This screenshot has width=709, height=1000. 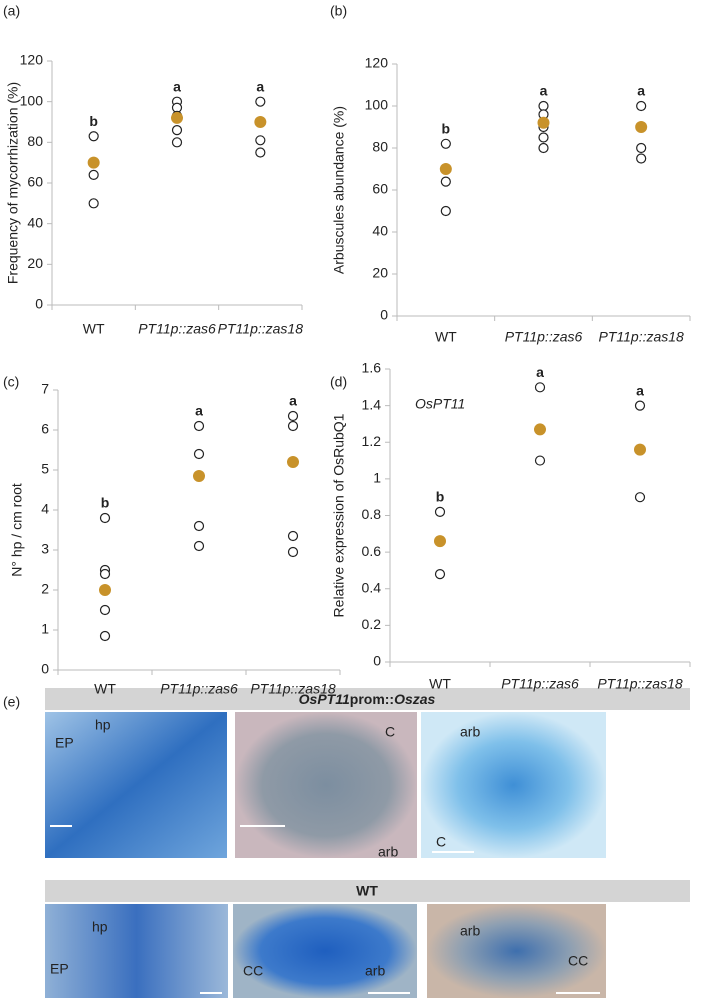 What do you see at coordinates (414, 699) in the screenshot?
I see `header-part: Oszas` at bounding box center [414, 699].